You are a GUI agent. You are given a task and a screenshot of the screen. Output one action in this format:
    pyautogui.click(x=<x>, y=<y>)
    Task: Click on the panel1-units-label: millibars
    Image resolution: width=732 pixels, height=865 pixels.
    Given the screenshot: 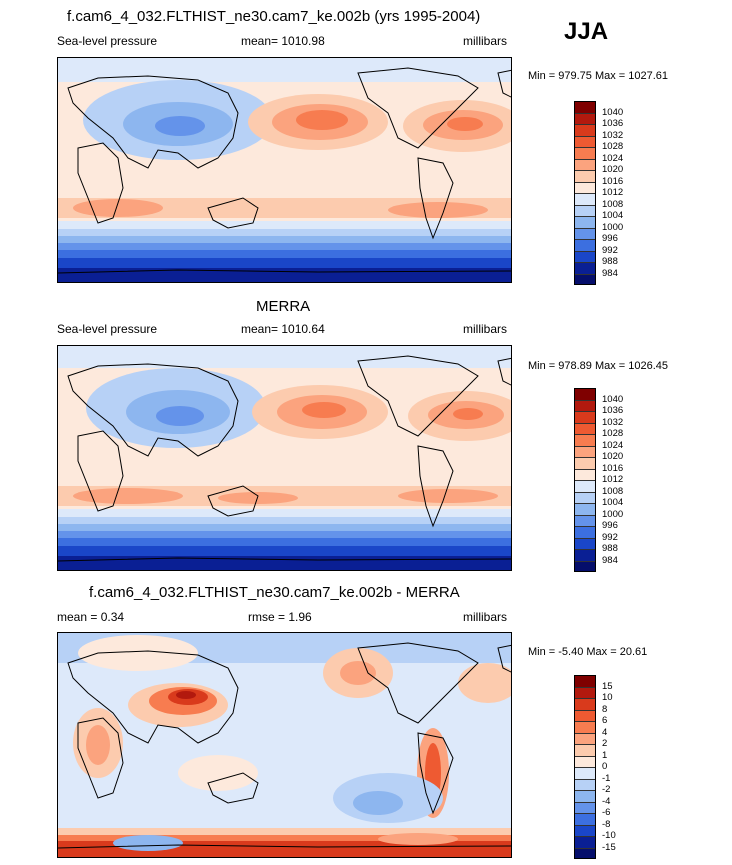 What is the action you would take?
    pyautogui.click(x=485, y=41)
    